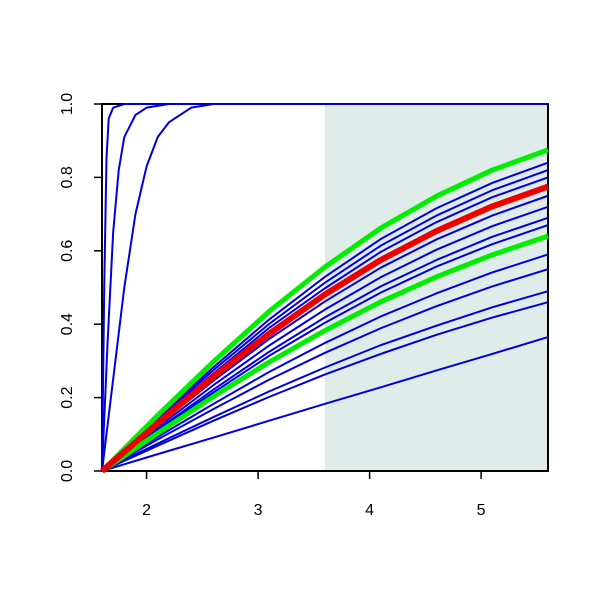 The image size is (600, 600). Describe the element at coordinates (67, 251) in the screenshot. I see `y-tick-label: 0.6` at that location.